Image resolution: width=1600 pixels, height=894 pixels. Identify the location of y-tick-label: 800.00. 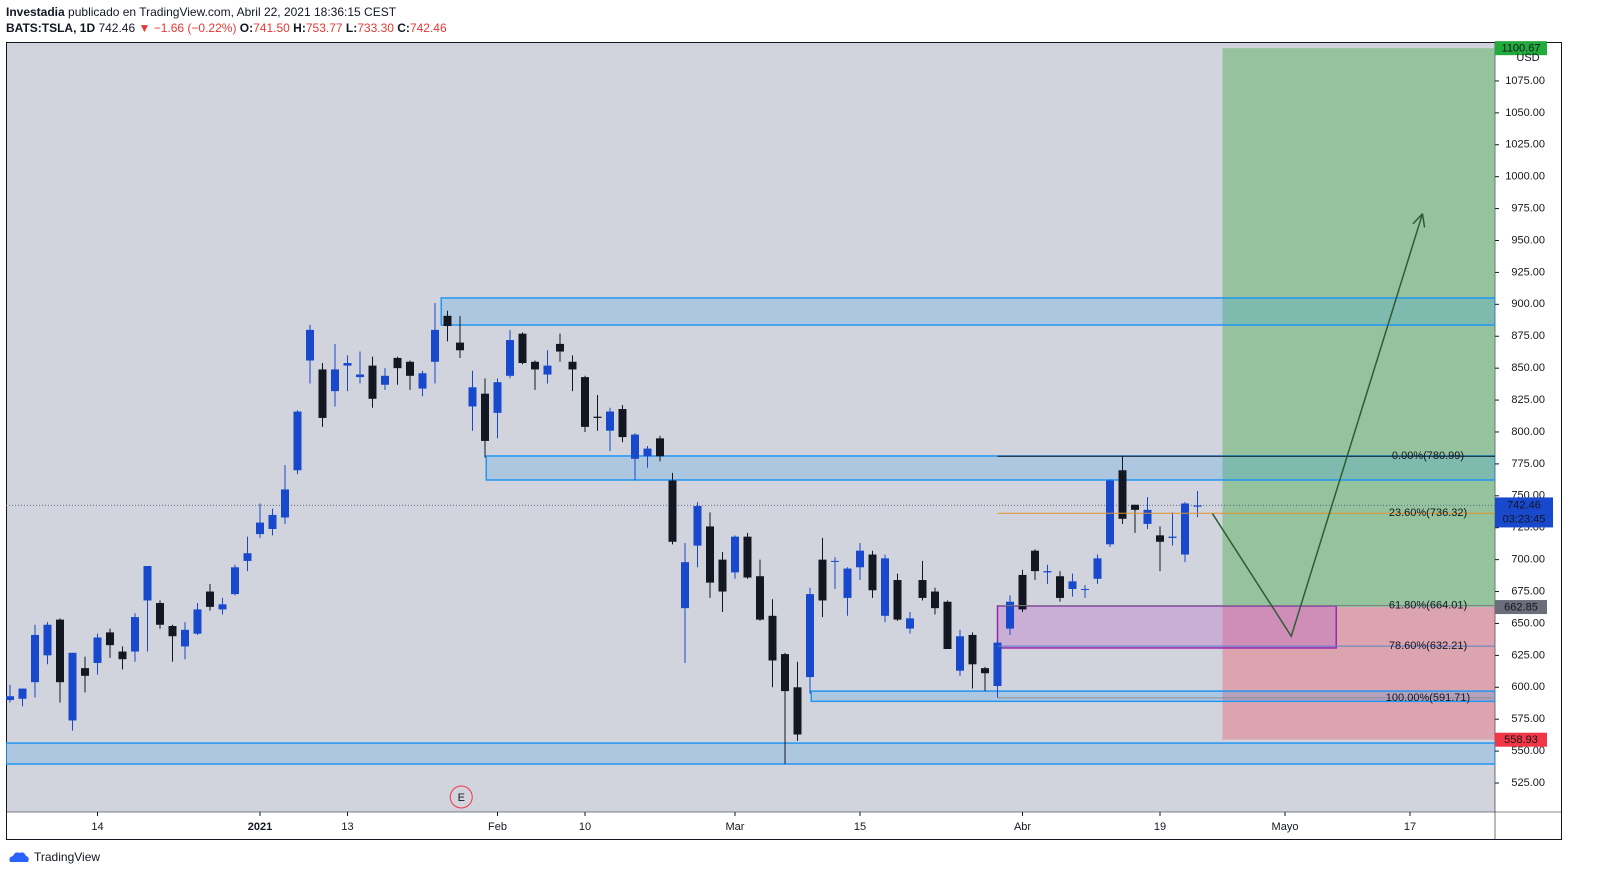
(1528, 432).